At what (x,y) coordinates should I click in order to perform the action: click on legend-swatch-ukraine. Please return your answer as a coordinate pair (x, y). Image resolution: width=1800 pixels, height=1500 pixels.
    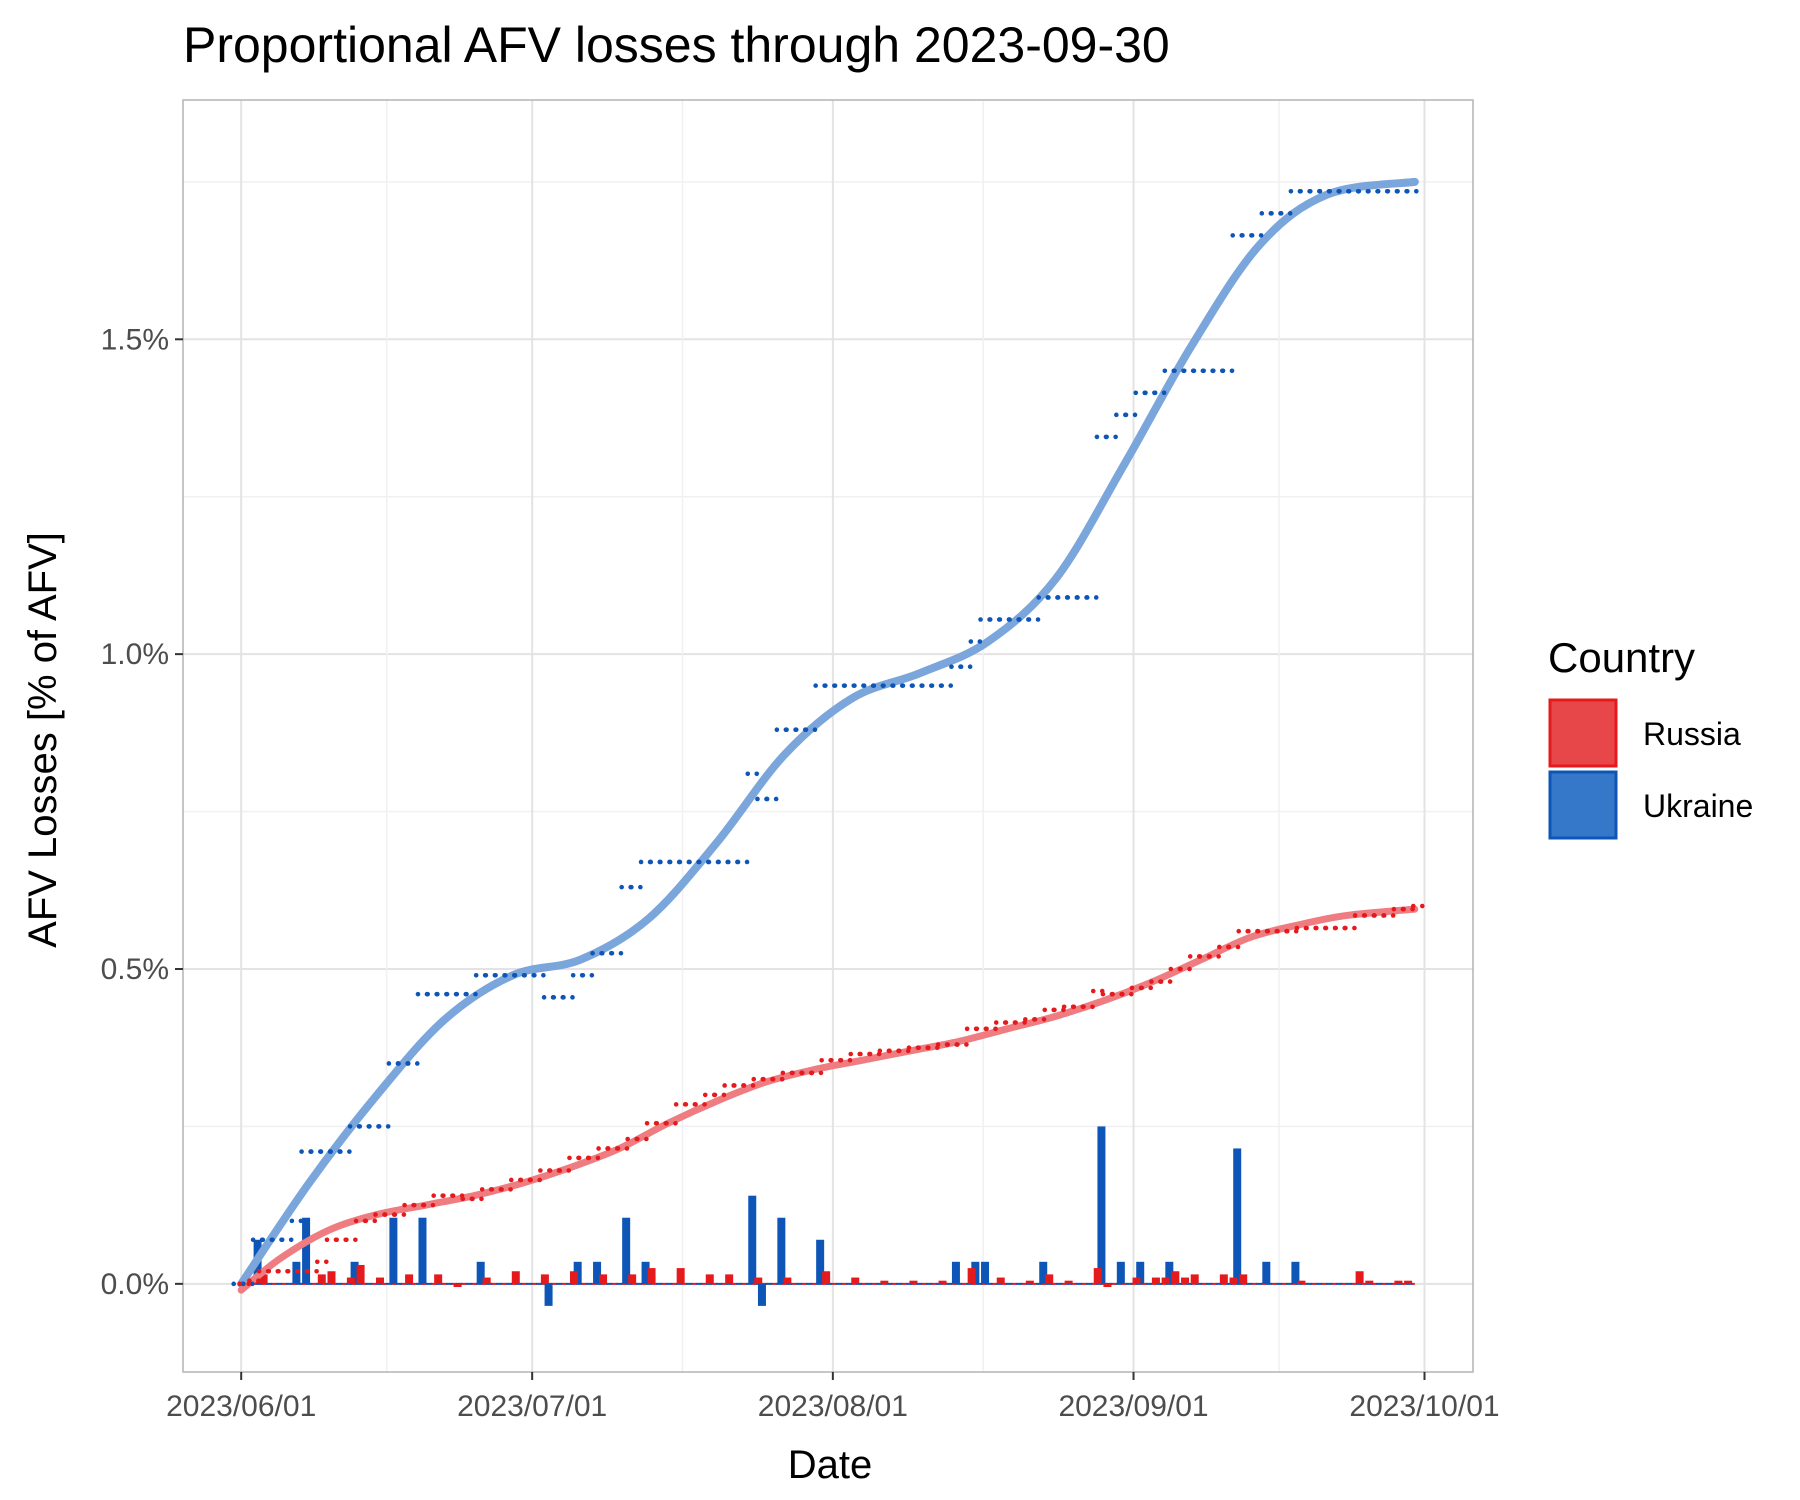
    Looking at the image, I should click on (1583, 805).